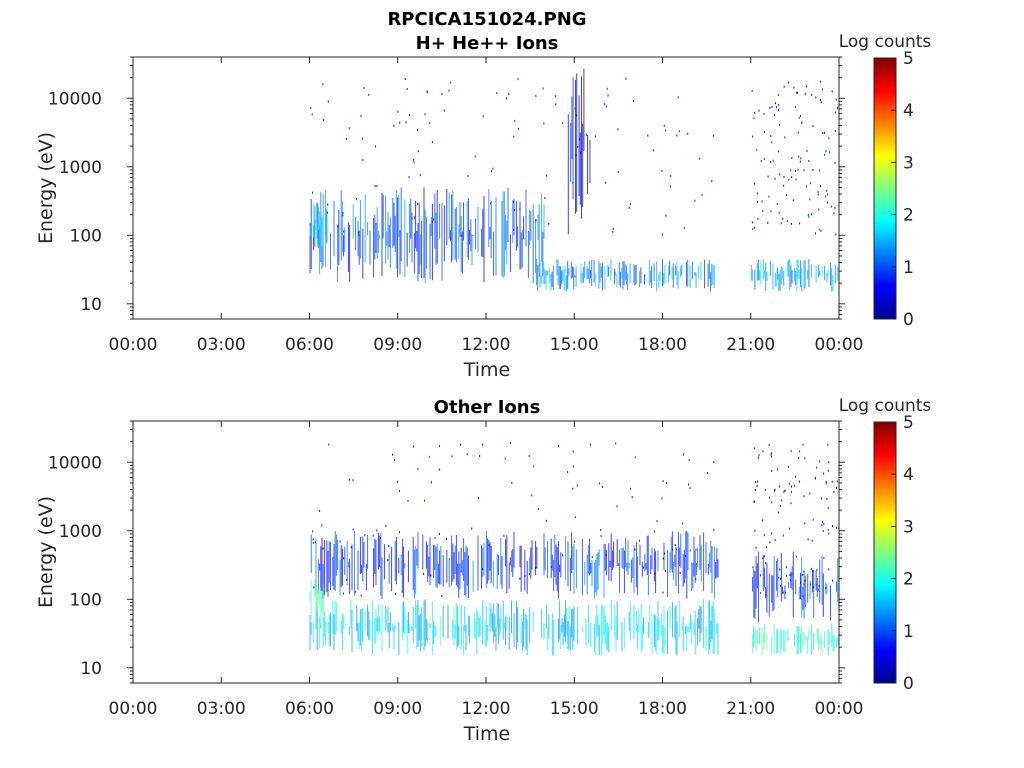 The width and height of the screenshot is (1024, 768). What do you see at coordinates (839, 709) in the screenshot?
I see `x-tick-label: 00:00` at bounding box center [839, 709].